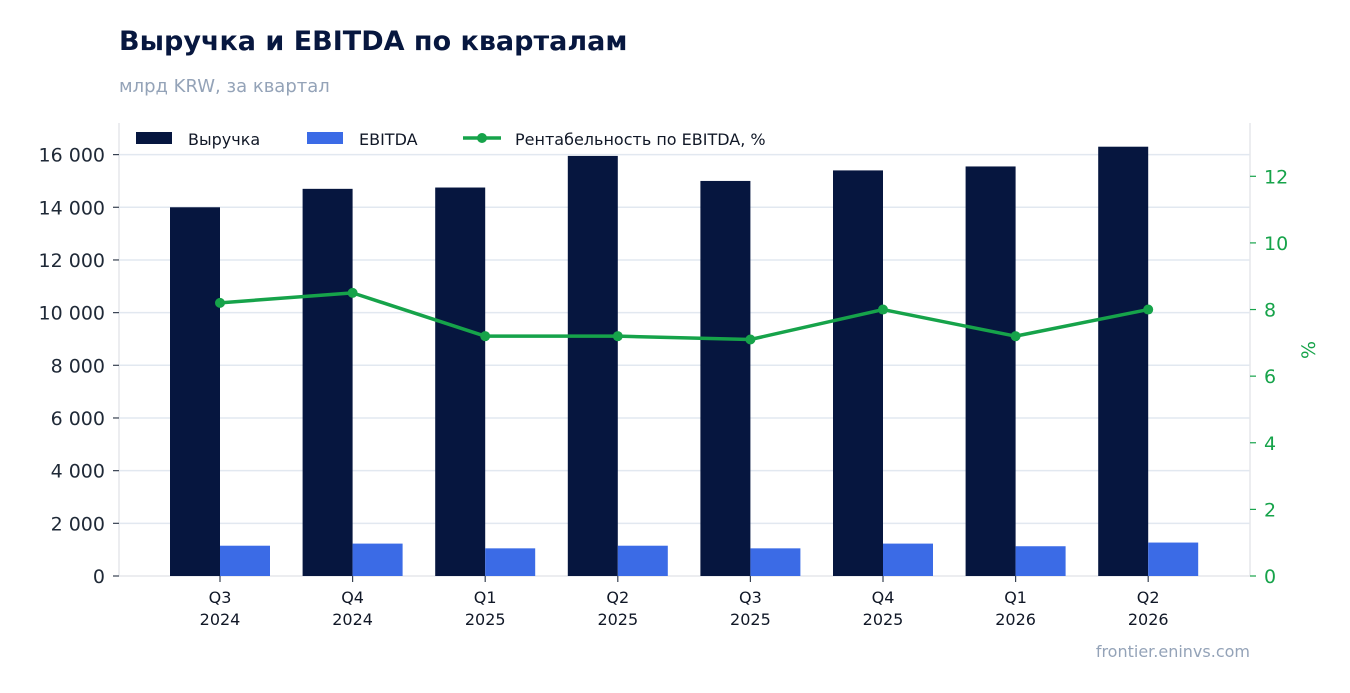 This screenshot has width=1350, height=693. What do you see at coordinates (373, 41) in the screenshot?
I see `chart-title: Выручка и EBITDA по кварталам` at bounding box center [373, 41].